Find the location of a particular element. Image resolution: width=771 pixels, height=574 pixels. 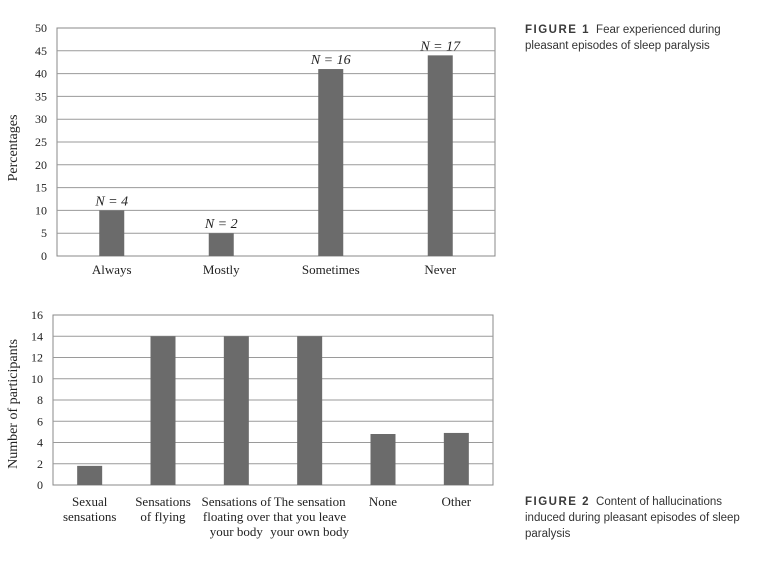

chart1-y-tick-labels: 0 5 10 15 20 25 30 35 40 45 50 is located at coordinates (41, 142).